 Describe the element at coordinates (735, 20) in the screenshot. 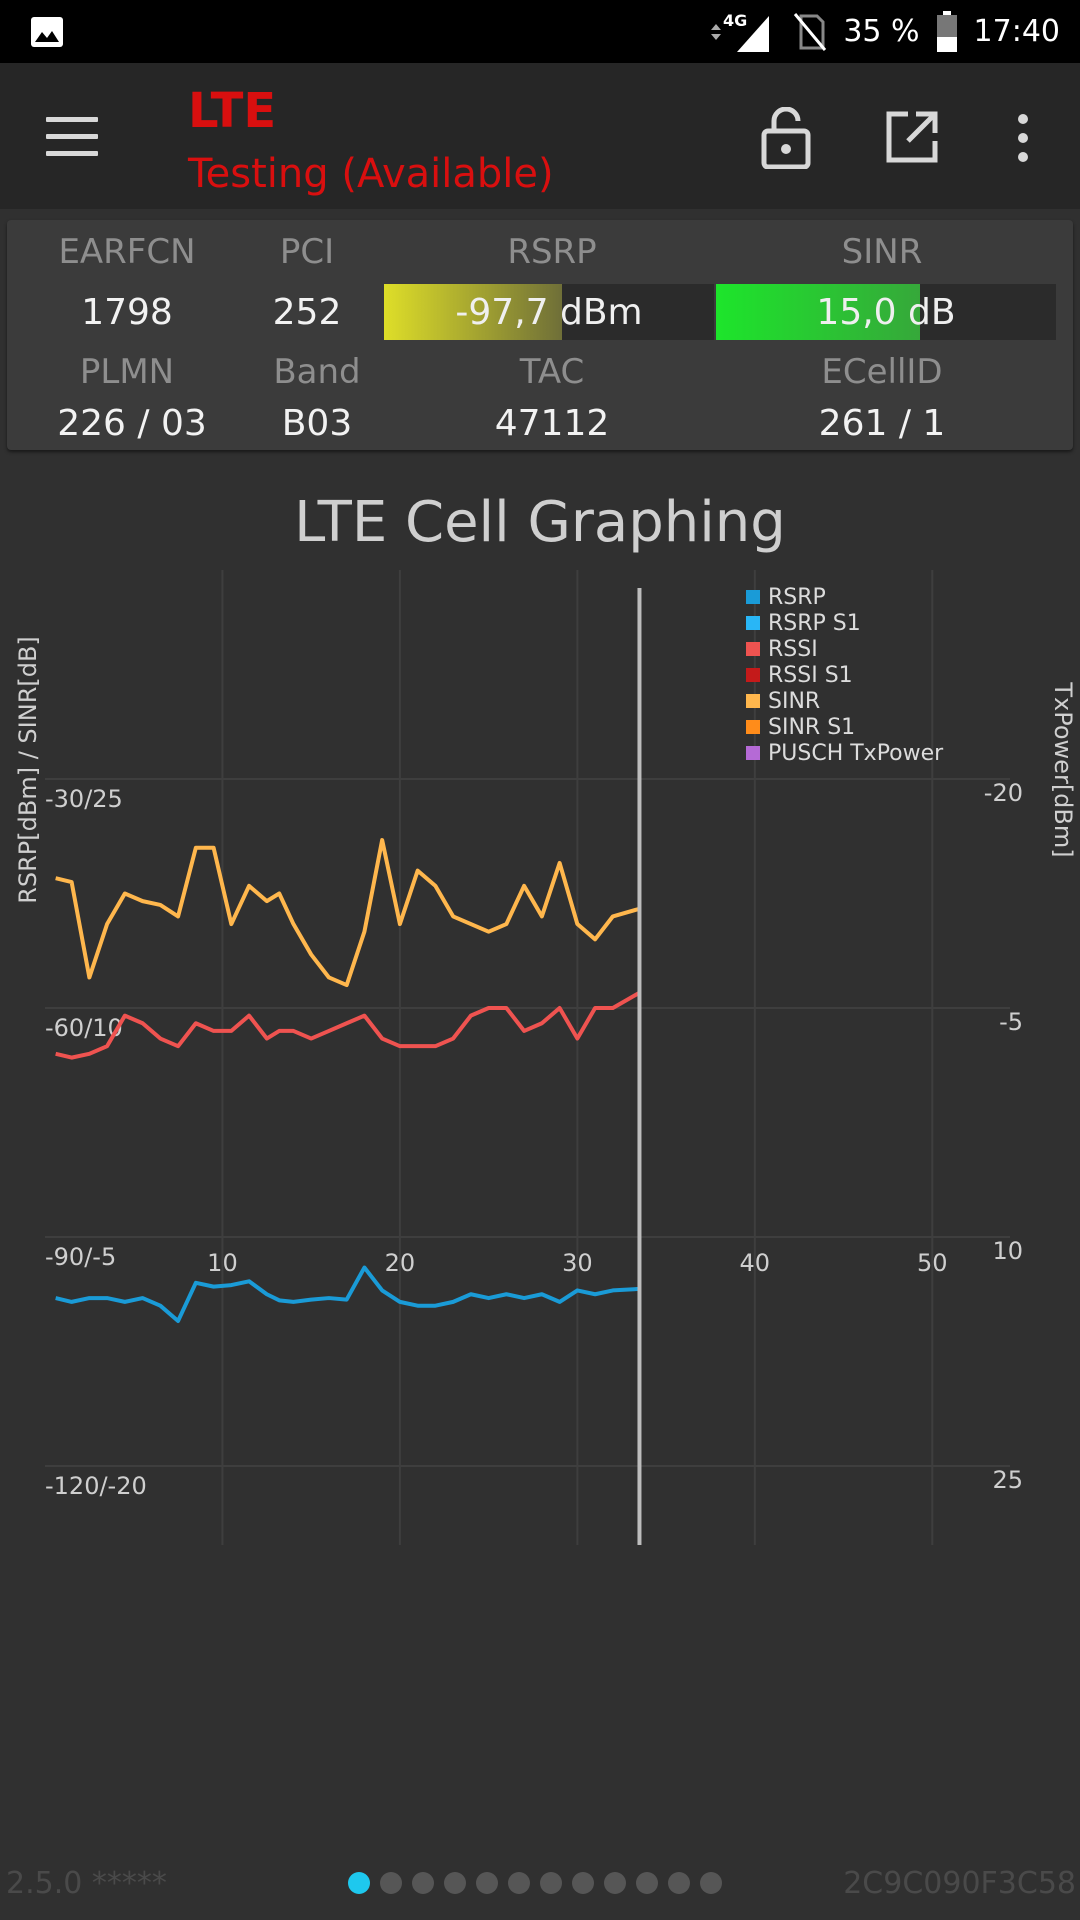

I see `network-type-label: 4G` at that location.